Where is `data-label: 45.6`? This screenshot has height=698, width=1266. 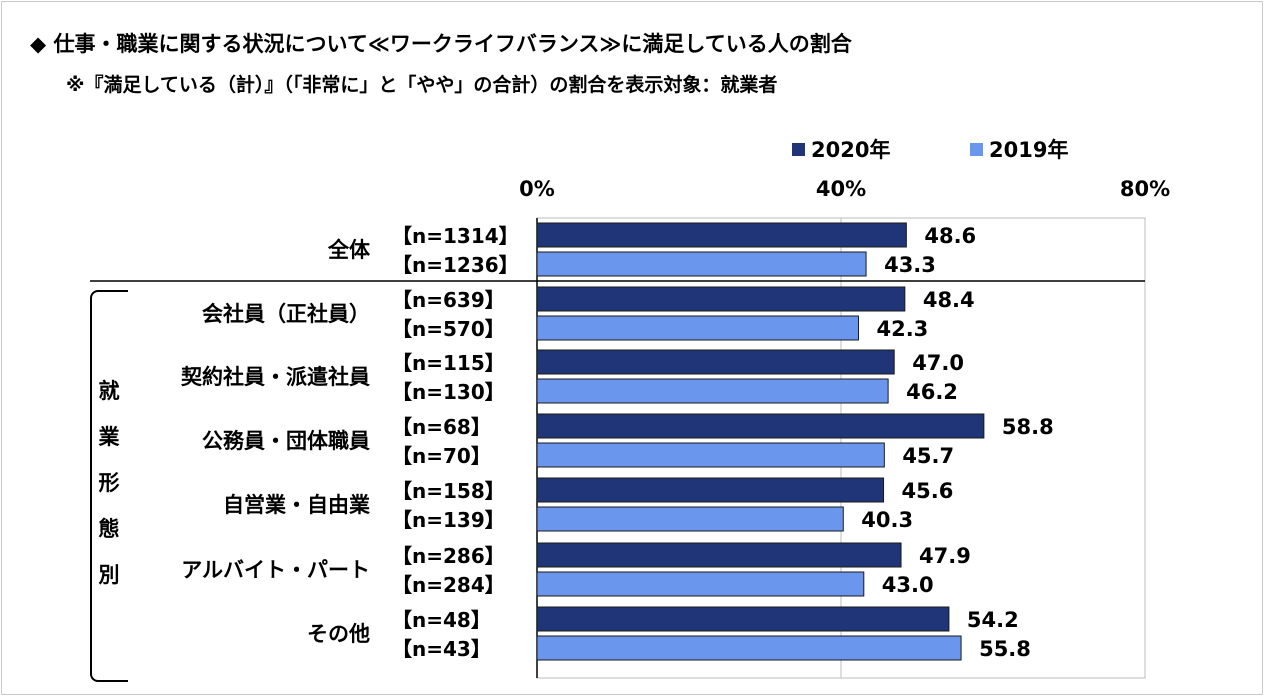 data-label: 45.6 is located at coordinates (928, 491).